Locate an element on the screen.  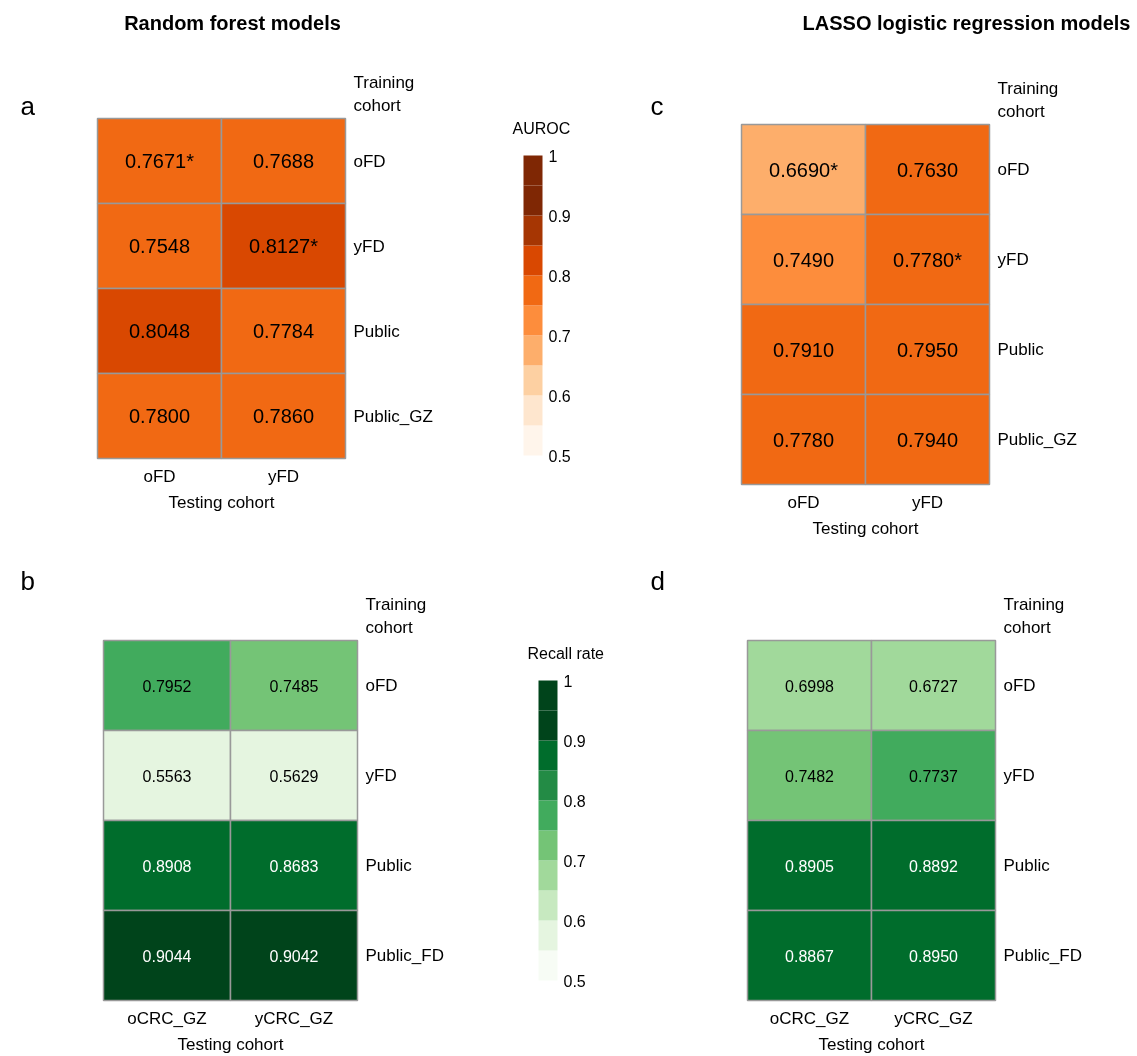
data-label: 0.9044 is located at coordinates (167, 956).